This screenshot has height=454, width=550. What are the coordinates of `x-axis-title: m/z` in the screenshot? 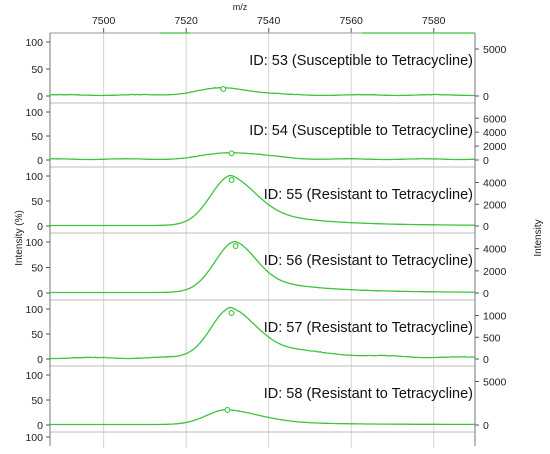 It's located at (240, 7).